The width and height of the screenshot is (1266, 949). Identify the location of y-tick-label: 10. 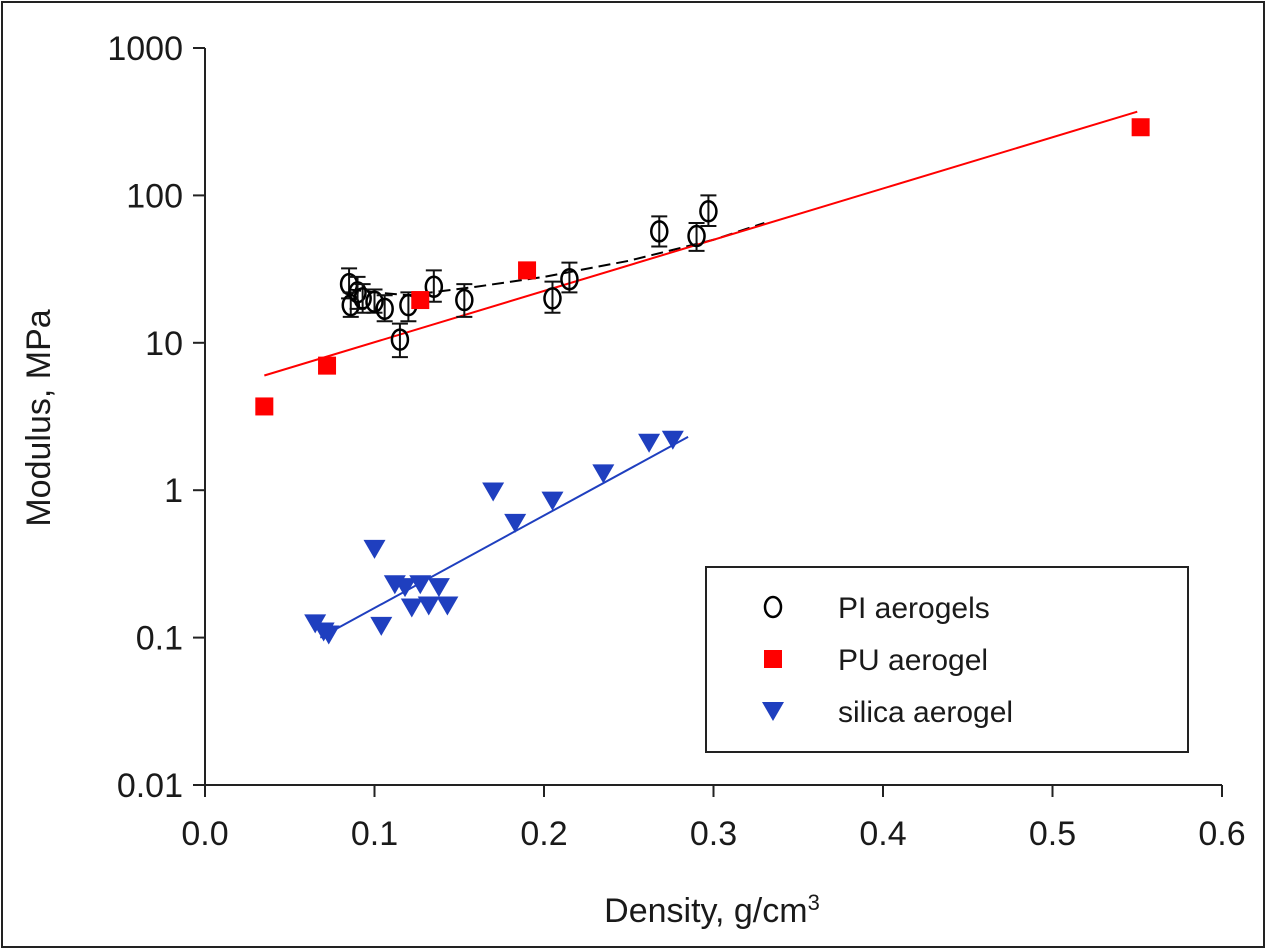
(164, 344).